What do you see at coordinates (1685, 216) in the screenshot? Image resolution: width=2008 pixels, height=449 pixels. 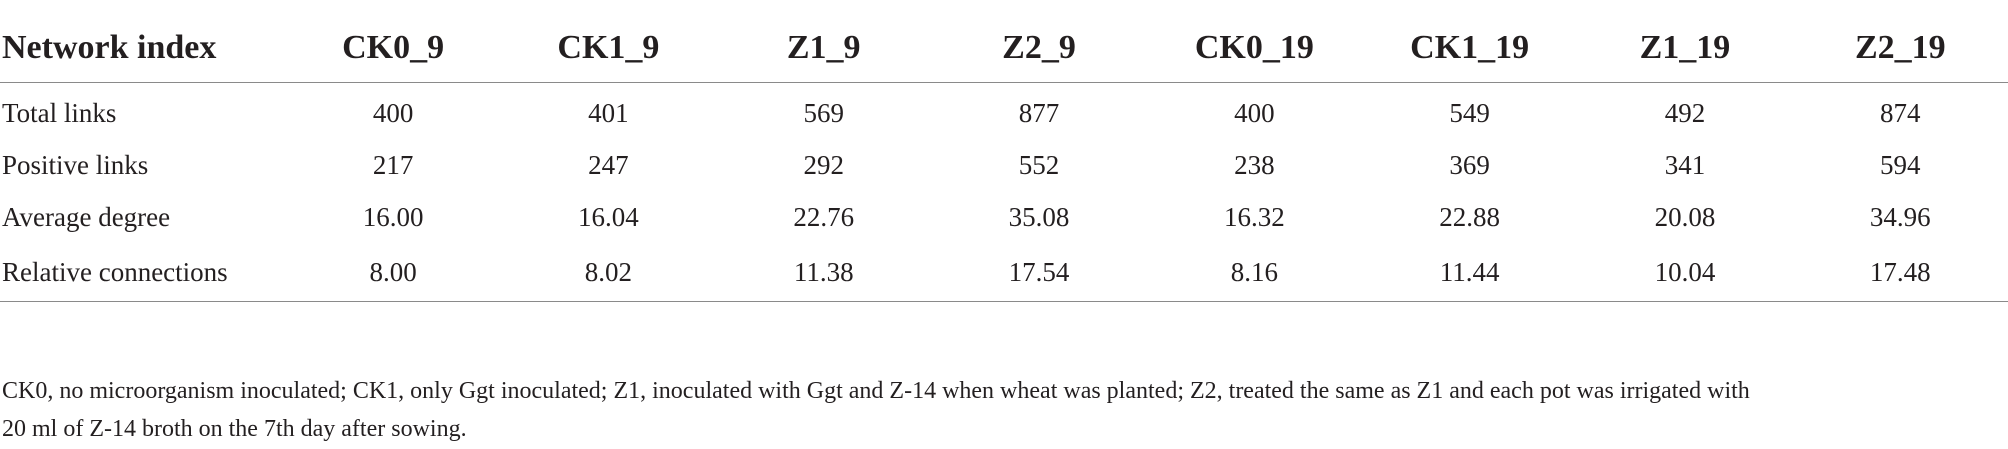 I see `table-cell: 20.08` at bounding box center [1685, 216].